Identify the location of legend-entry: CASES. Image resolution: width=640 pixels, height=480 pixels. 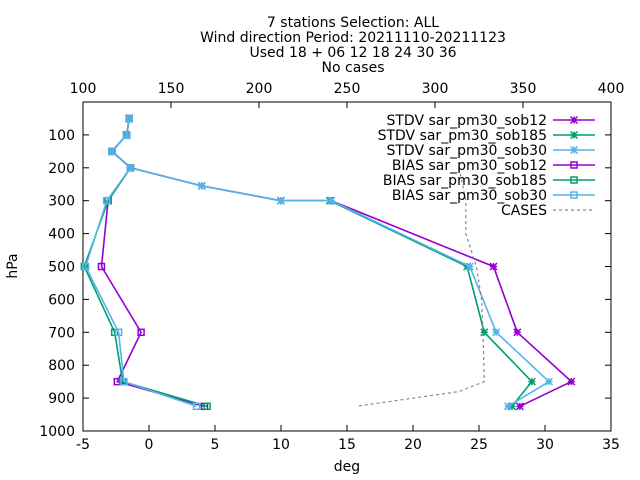
(548, 211).